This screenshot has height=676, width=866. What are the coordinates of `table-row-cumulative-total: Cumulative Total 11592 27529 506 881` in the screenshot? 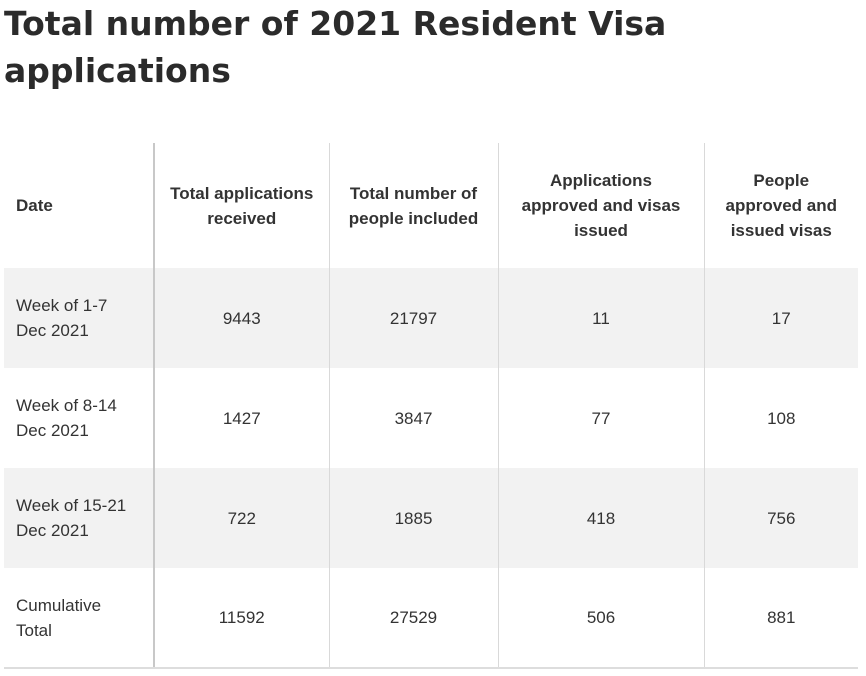 It's located at (431, 618).